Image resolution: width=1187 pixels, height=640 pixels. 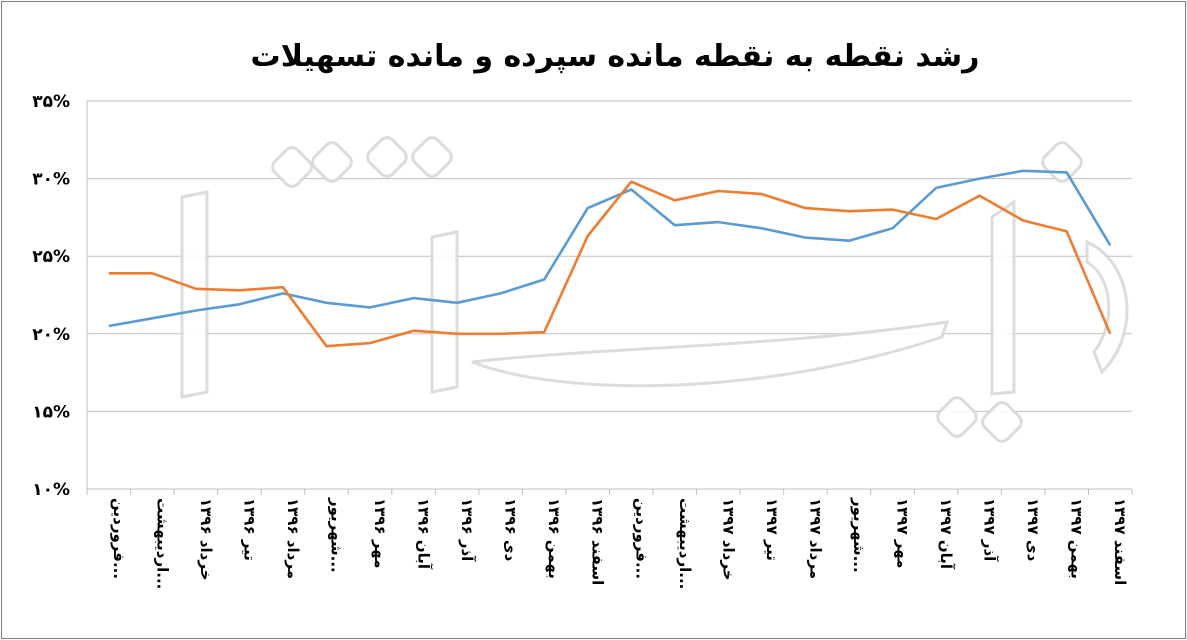 What do you see at coordinates (990, 530) in the screenshot?
I see `x-tick-label: آذر ۱۳۹۷` at bounding box center [990, 530].